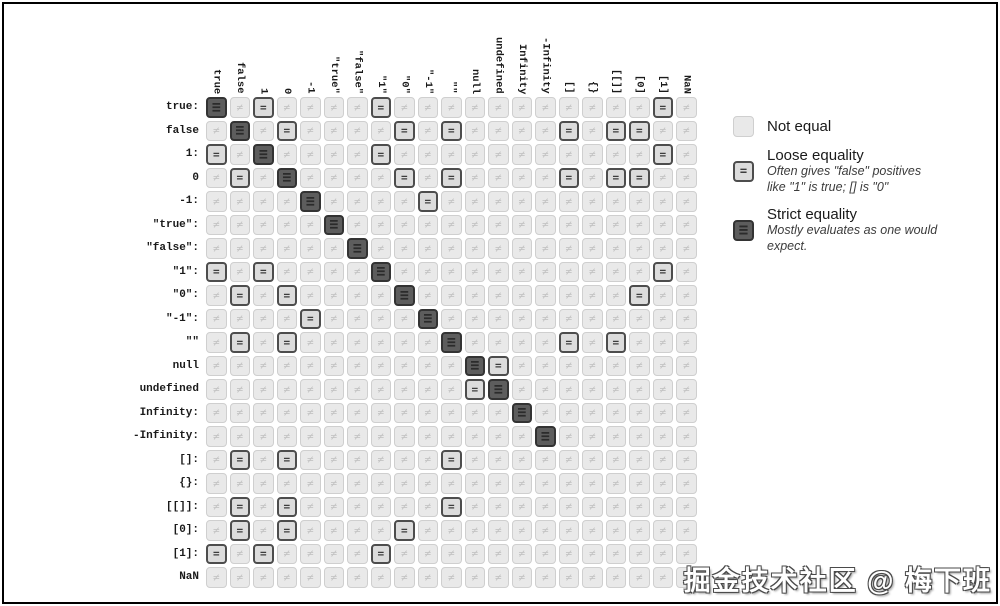  I want to click on row-label: [0]:, so click(185, 530).